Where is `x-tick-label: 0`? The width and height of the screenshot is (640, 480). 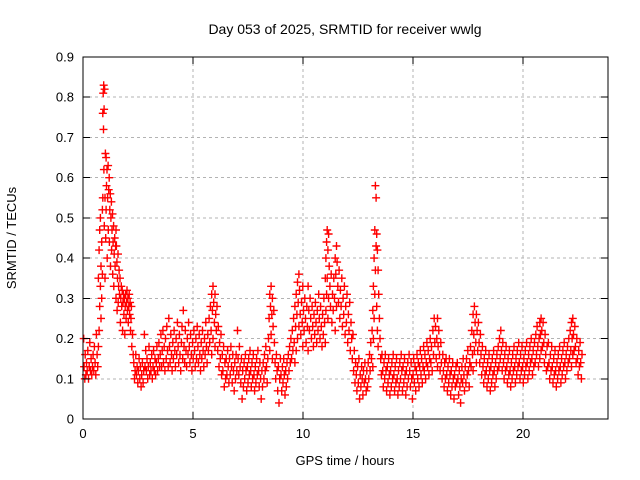 x-tick-label: 0 is located at coordinates (82, 433).